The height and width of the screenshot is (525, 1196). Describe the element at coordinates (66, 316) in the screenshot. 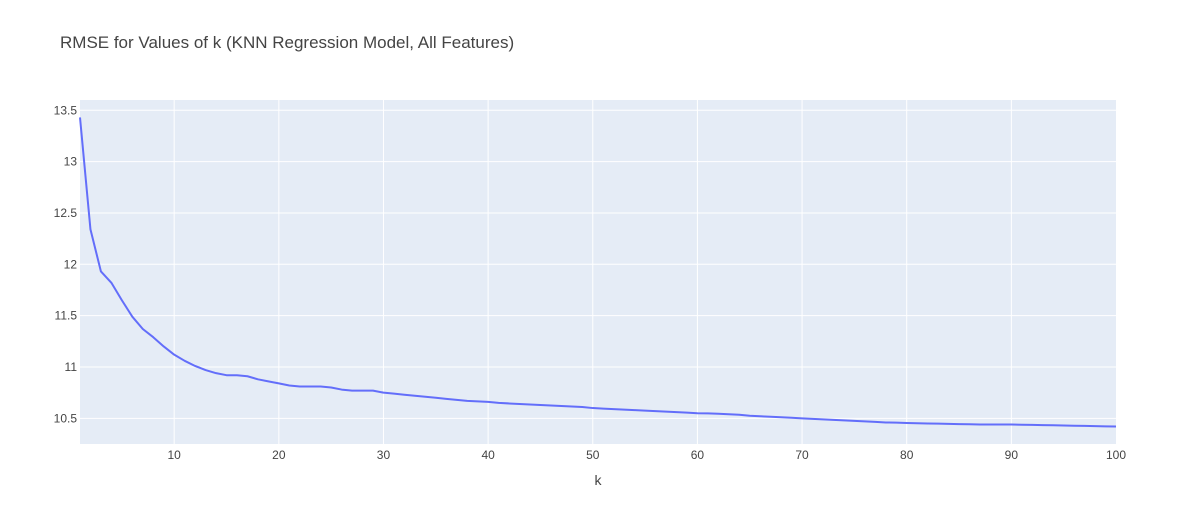

I see `y-tick-label: 11.5` at that location.